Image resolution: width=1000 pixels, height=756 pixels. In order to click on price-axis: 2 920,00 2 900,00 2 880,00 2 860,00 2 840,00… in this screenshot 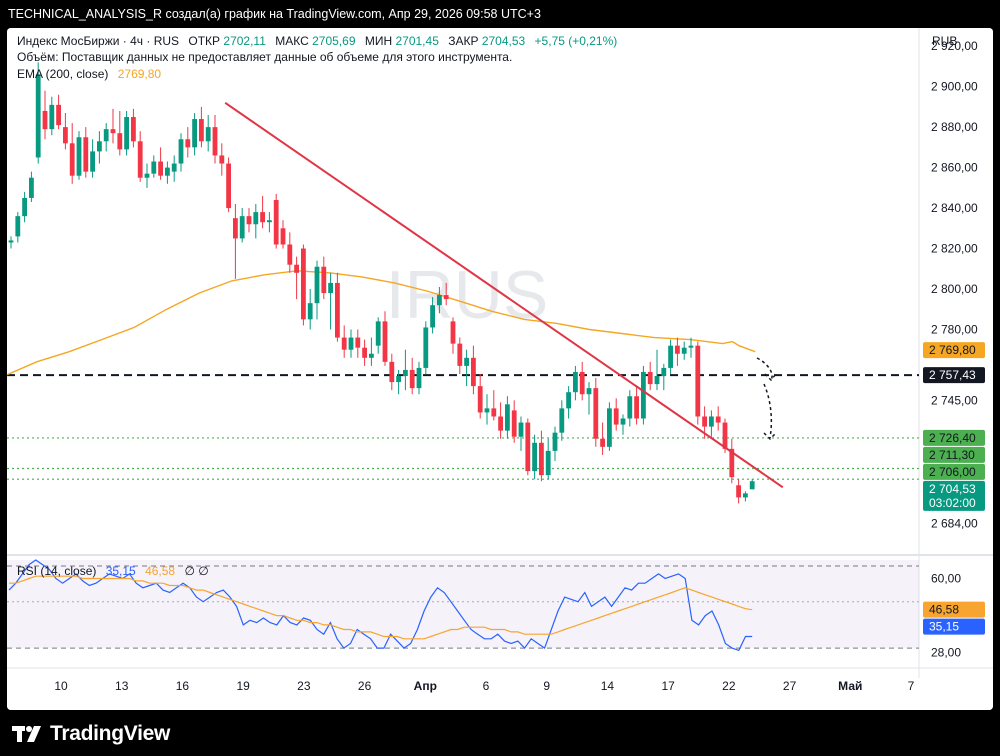, I will do `click(954, 285)`.